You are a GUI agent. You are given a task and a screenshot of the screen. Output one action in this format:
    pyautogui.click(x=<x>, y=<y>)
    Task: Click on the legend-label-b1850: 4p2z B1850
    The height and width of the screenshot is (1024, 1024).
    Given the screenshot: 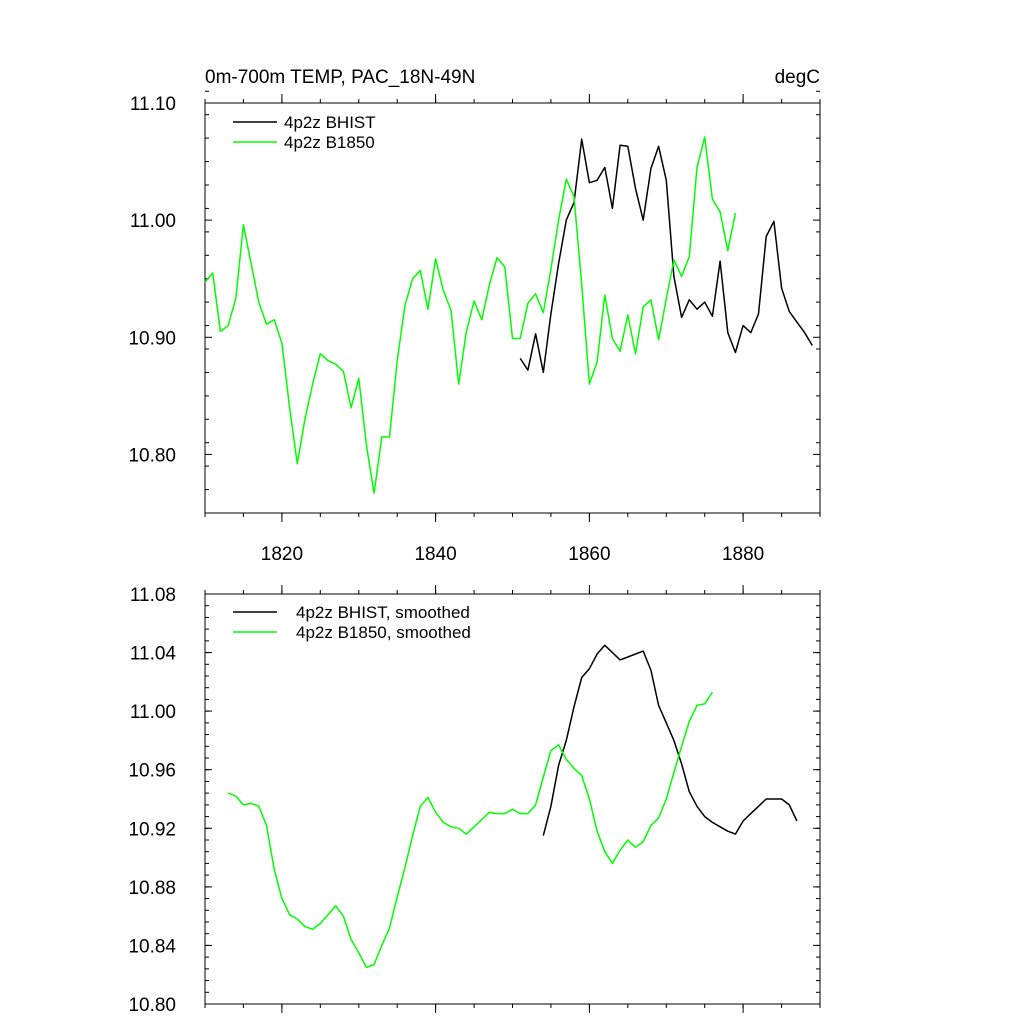 What is the action you would take?
    pyautogui.click(x=329, y=142)
    